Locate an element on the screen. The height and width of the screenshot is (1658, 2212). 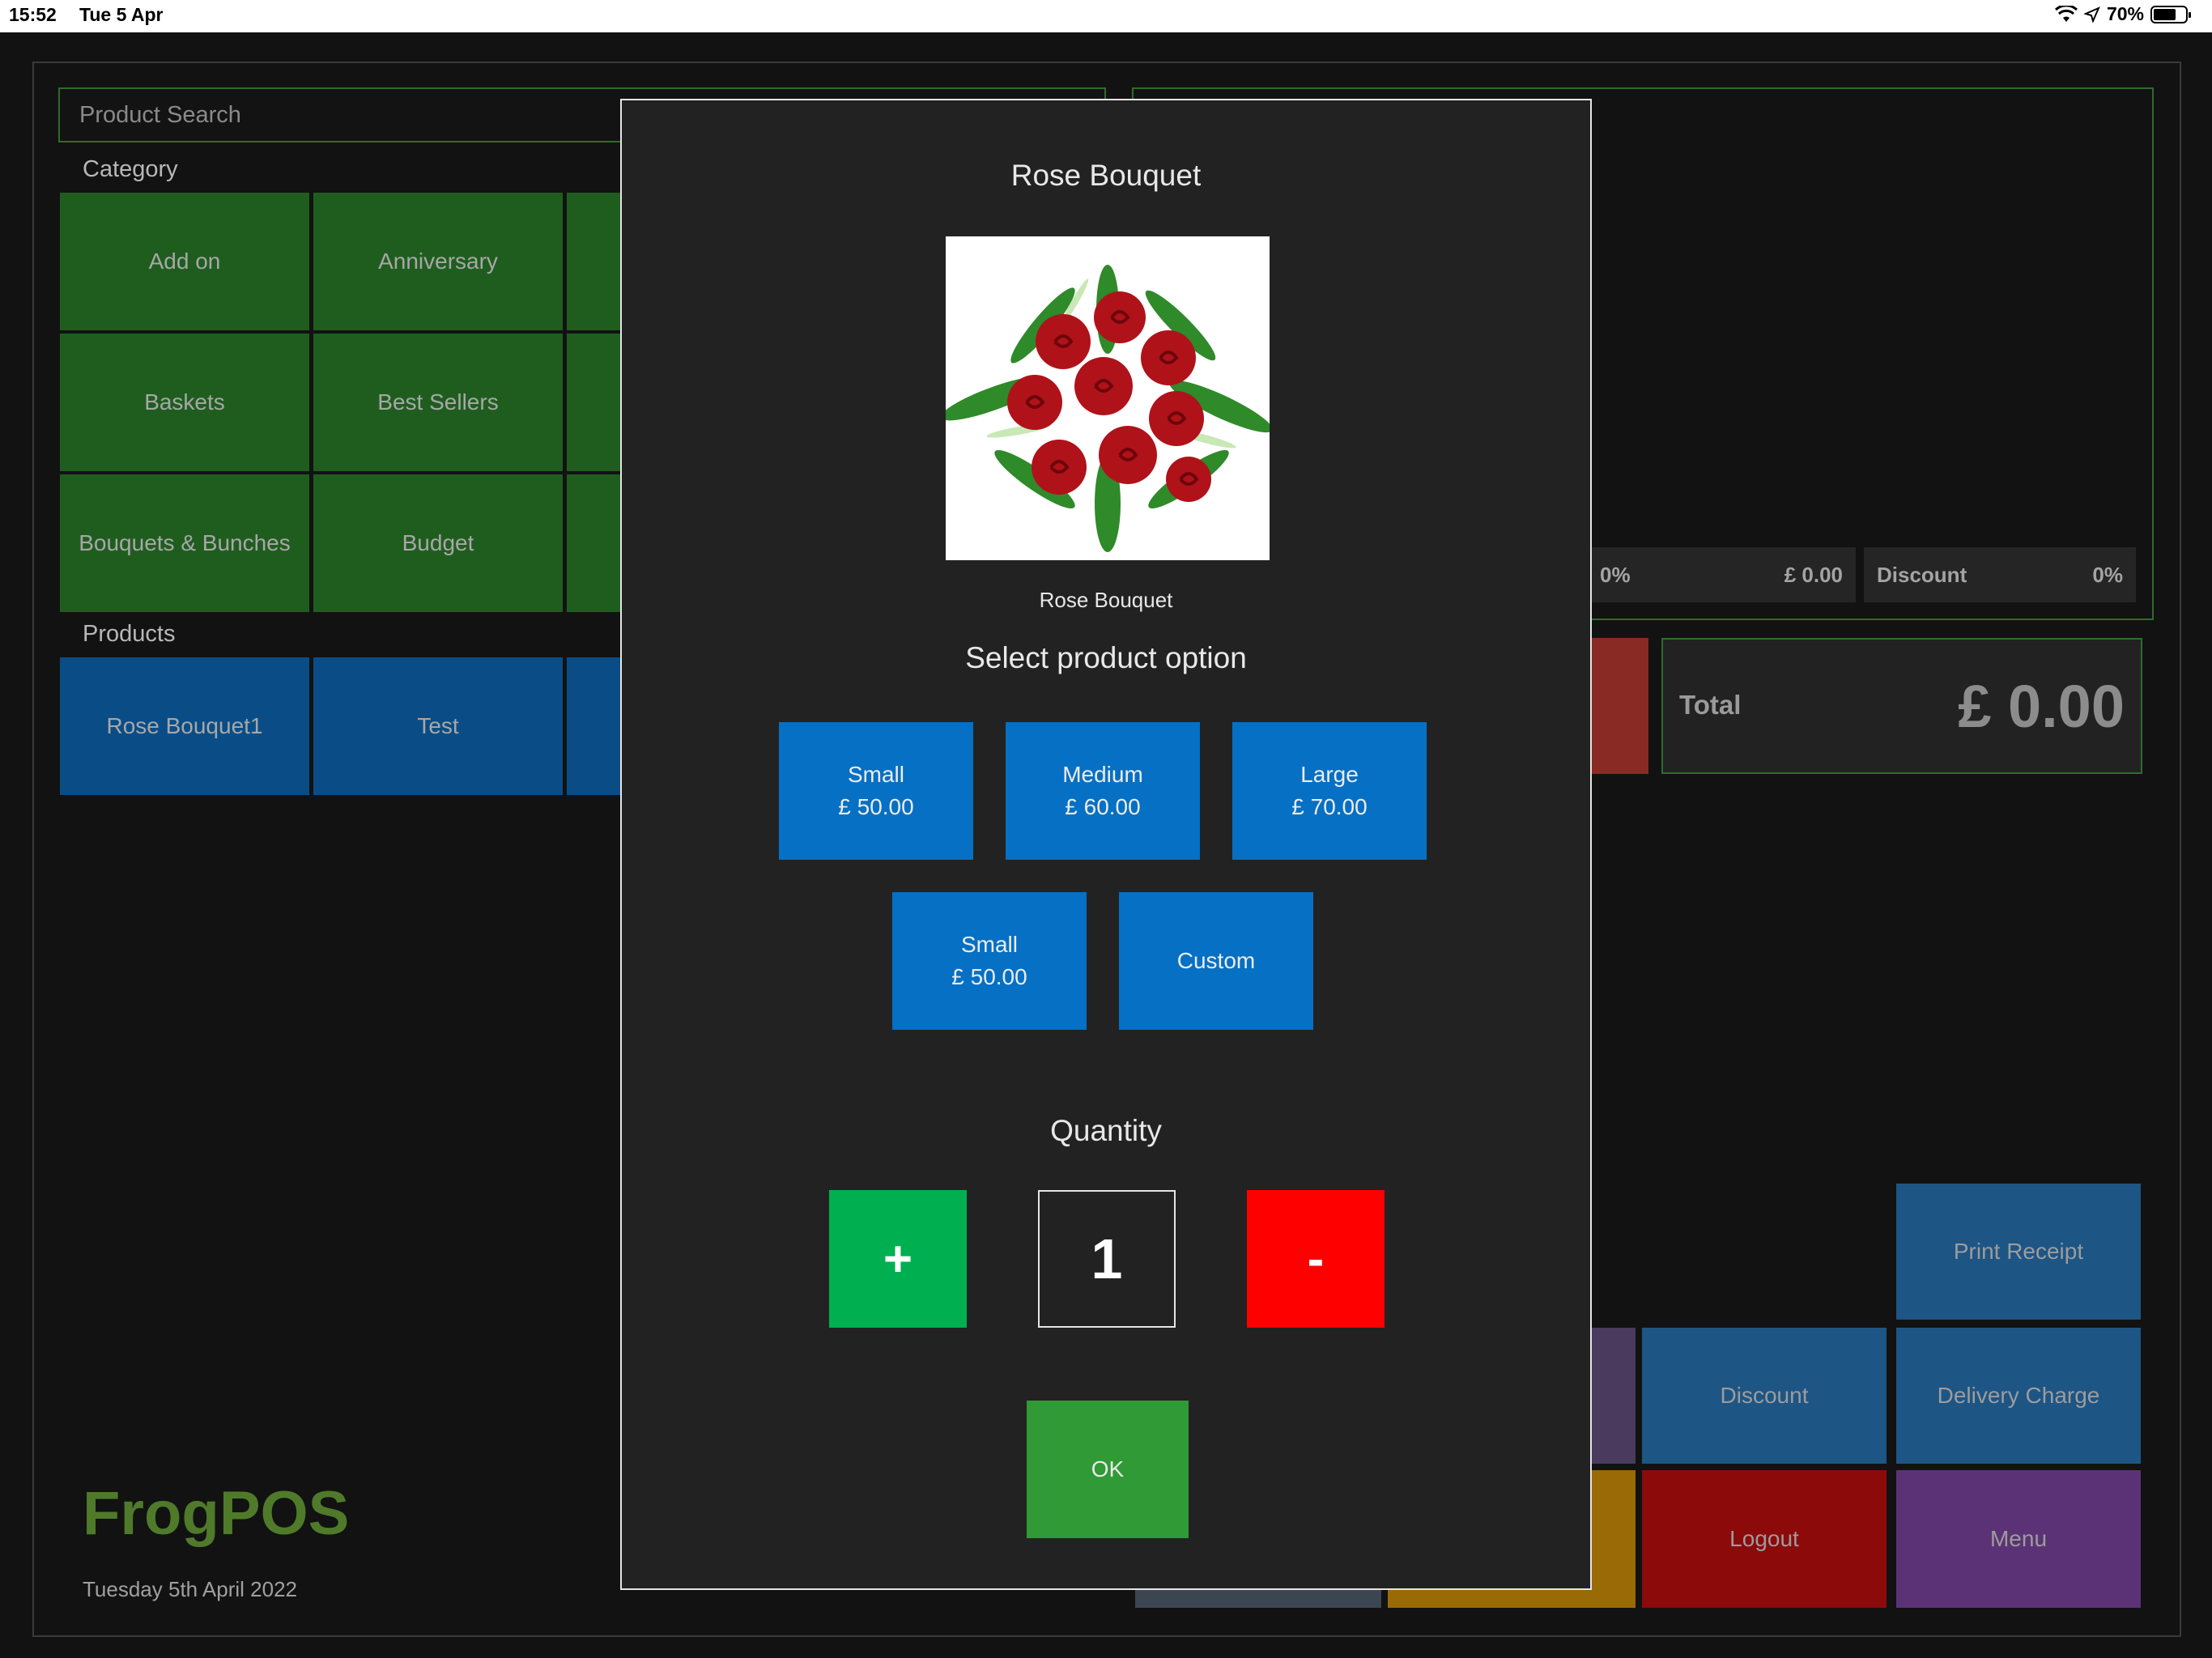
option-price: £ 60.00 is located at coordinates (1103, 806).